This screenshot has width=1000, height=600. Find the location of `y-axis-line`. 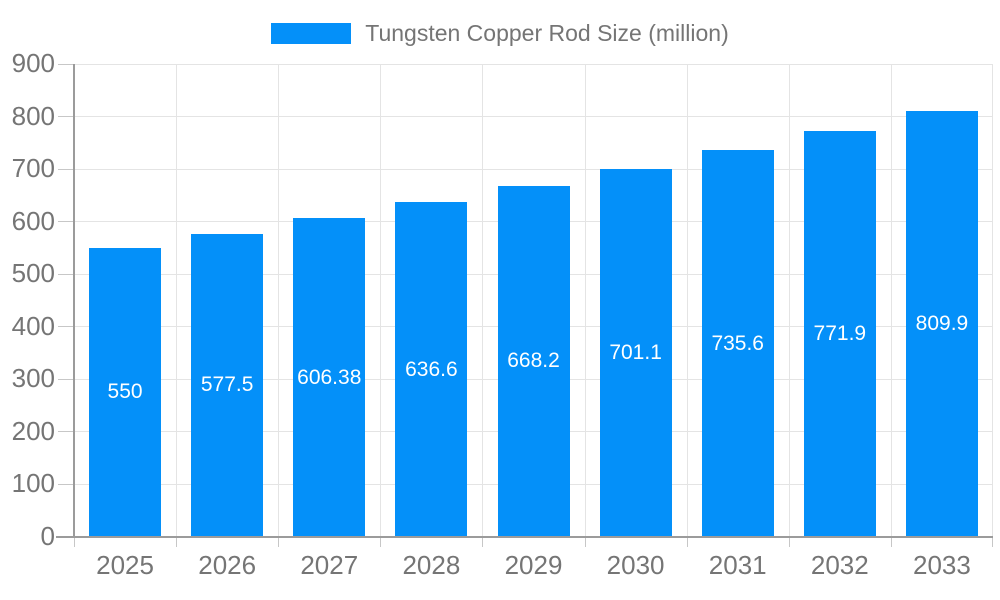

y-axis-line is located at coordinates (74, 300).